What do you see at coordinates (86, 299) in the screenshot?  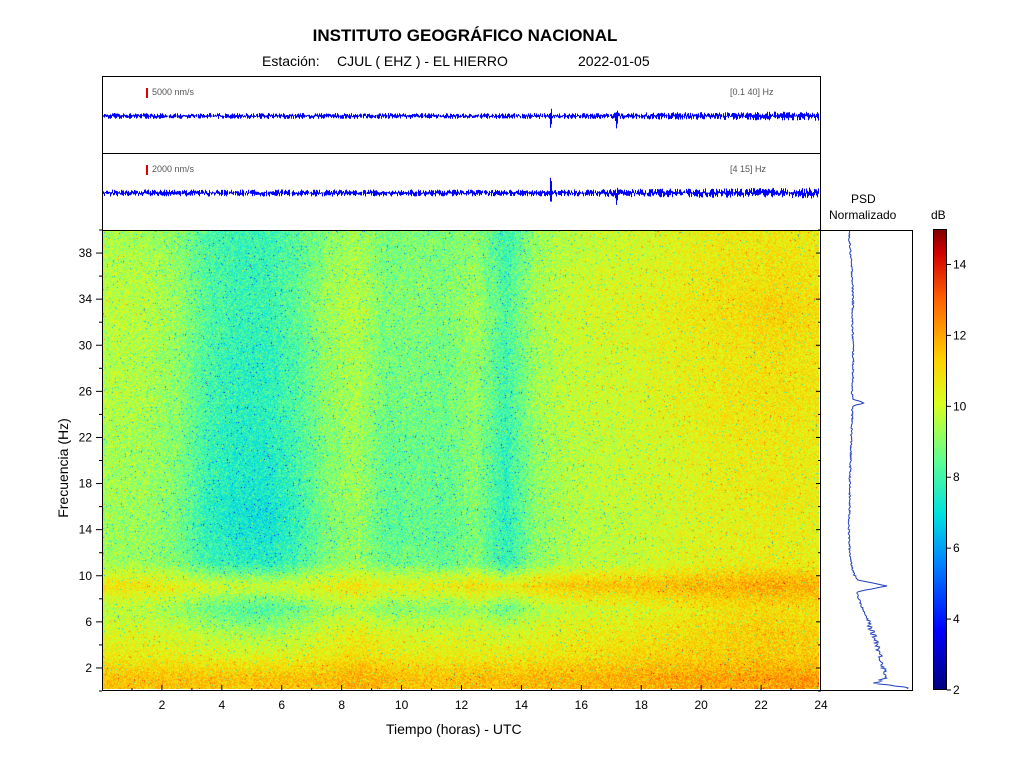 I see `y-tick-label: 34` at bounding box center [86, 299].